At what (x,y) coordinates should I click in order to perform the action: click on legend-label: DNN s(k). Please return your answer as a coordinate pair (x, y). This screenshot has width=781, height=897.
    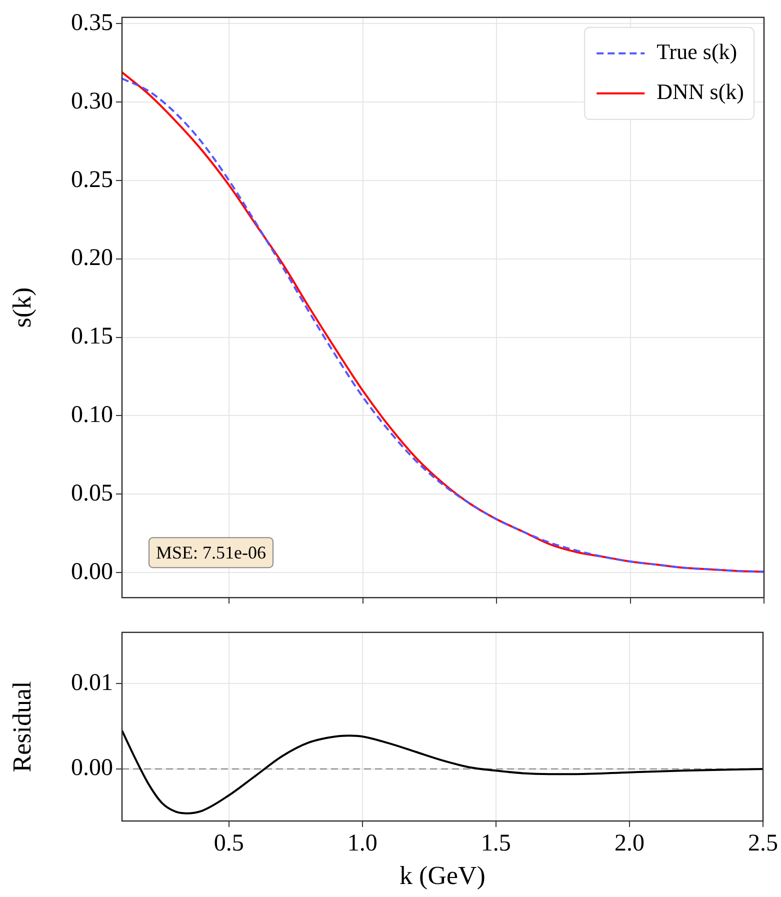
    Looking at the image, I should click on (700, 91).